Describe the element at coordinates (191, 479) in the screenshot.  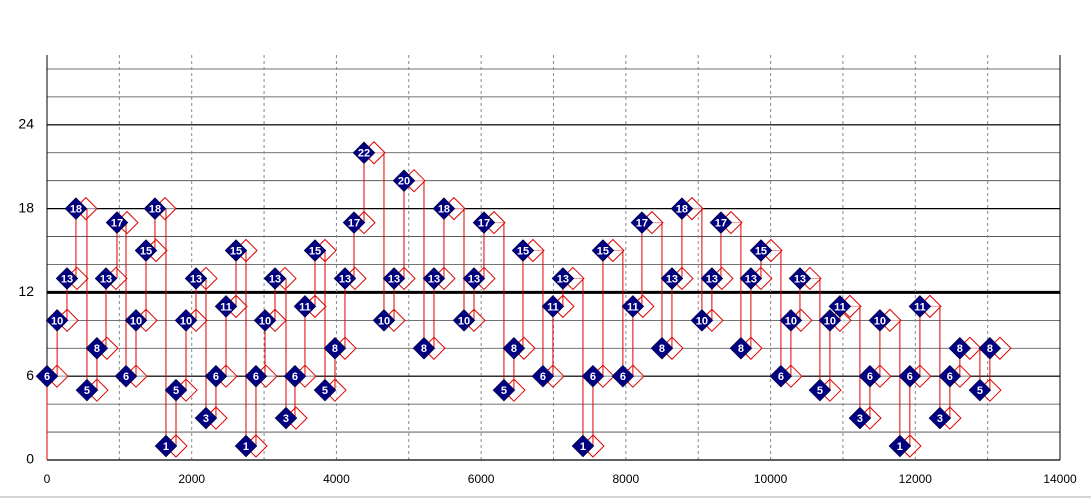
I see `x-tick-label: 2000` at that location.